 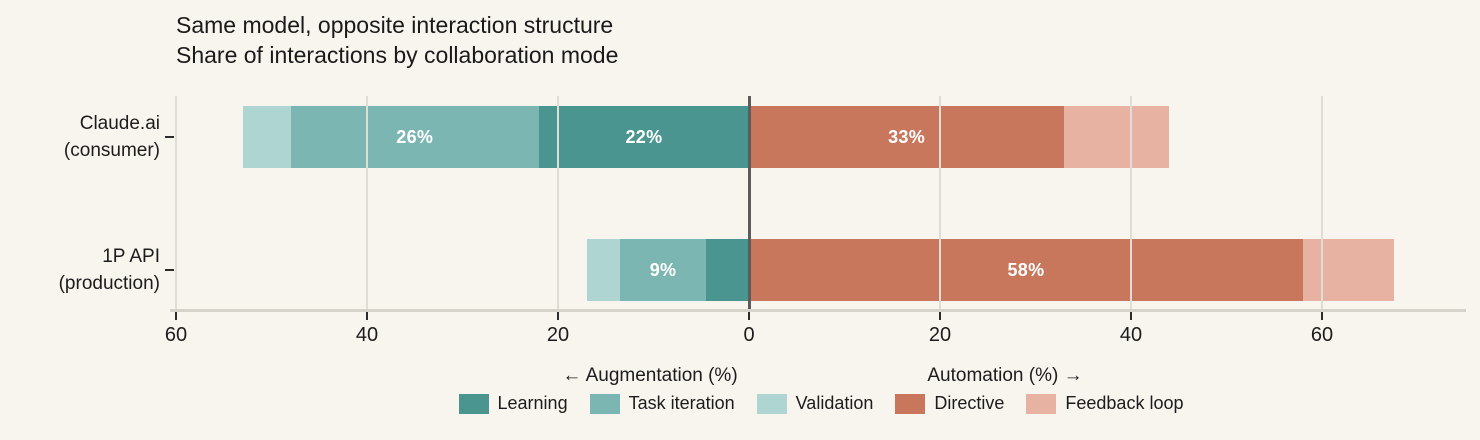 I want to click on bar-segment-value-label: 33%, so click(x=907, y=136).